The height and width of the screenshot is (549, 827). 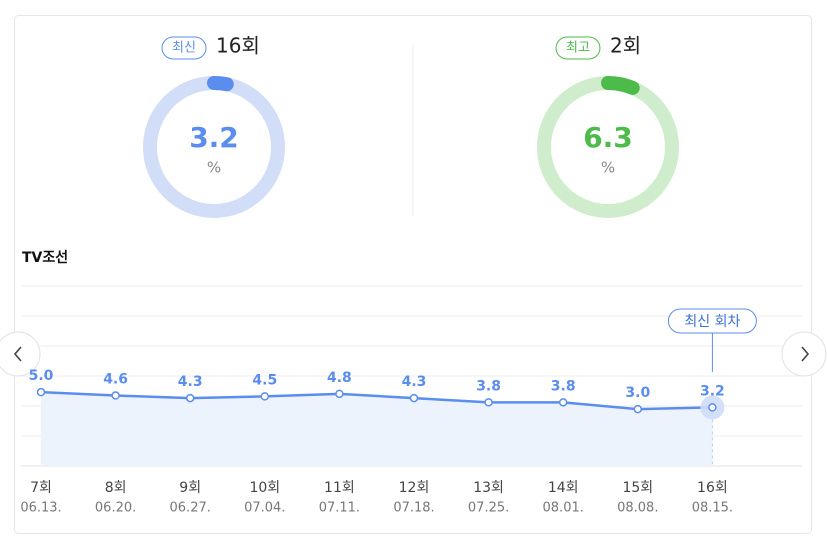 What do you see at coordinates (190, 488) in the screenshot?
I see `x-tick-label: 9회` at bounding box center [190, 488].